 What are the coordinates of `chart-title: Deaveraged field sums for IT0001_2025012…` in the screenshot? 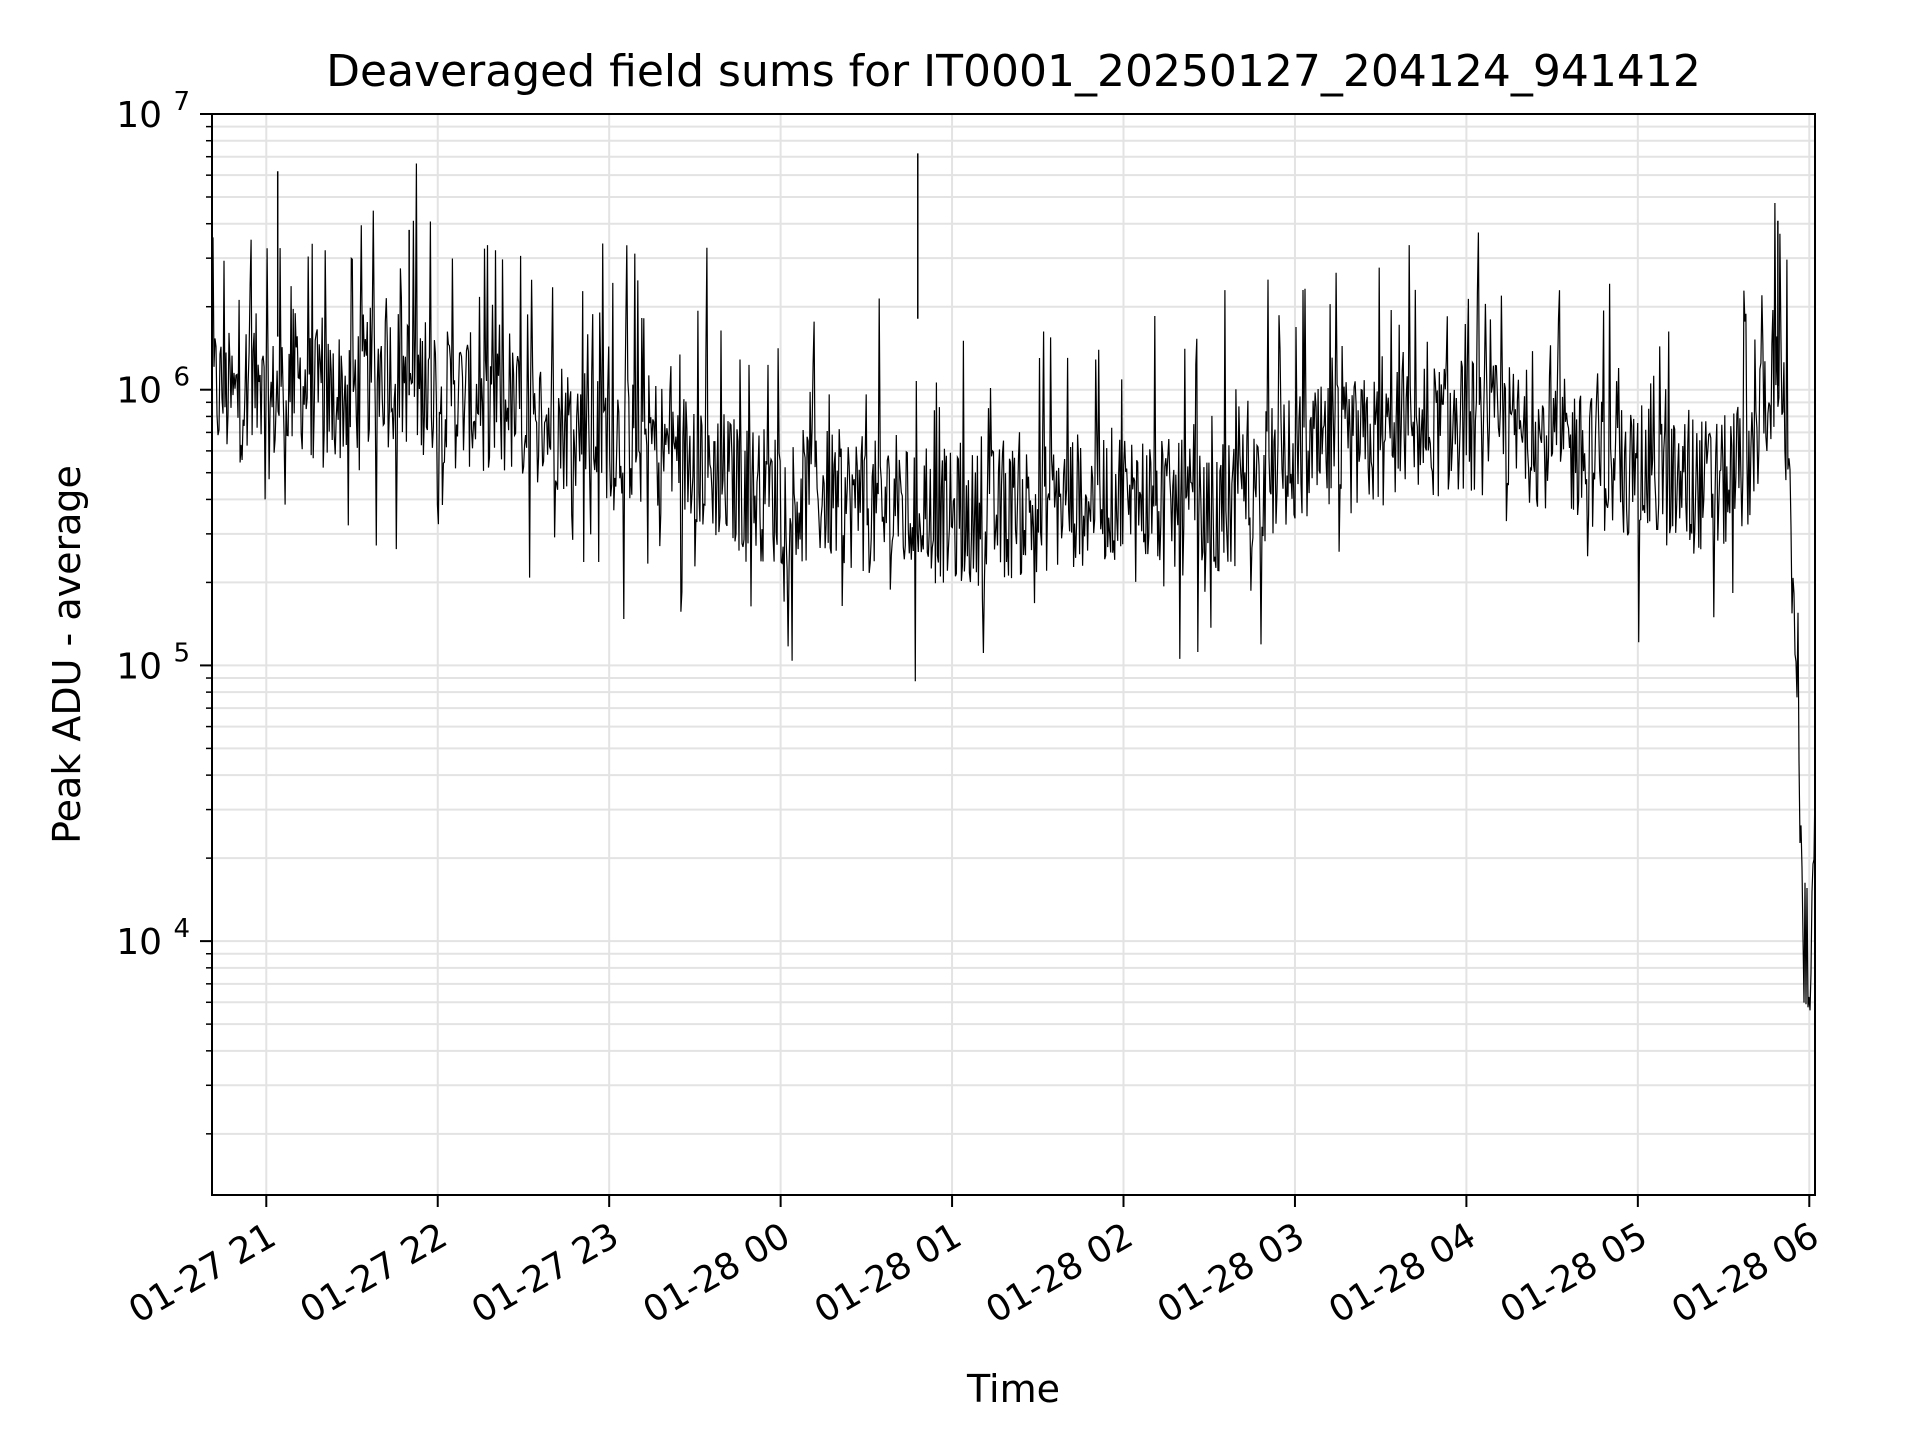 It's located at (1013, 71).